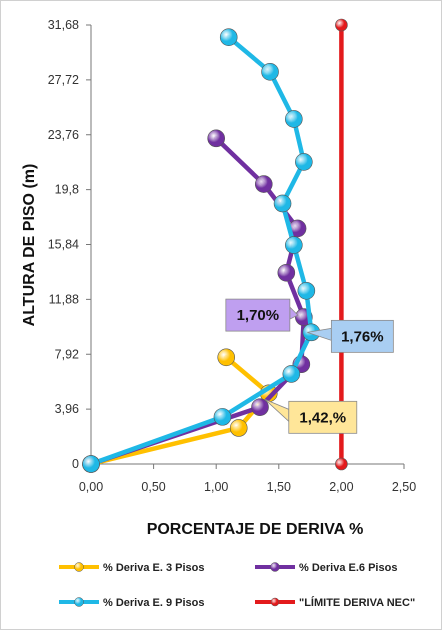 Image resolution: width=442 pixels, height=631 pixels. Describe the element at coordinates (67, 409) in the screenshot. I see `y-tick-label: 3,96` at that location.